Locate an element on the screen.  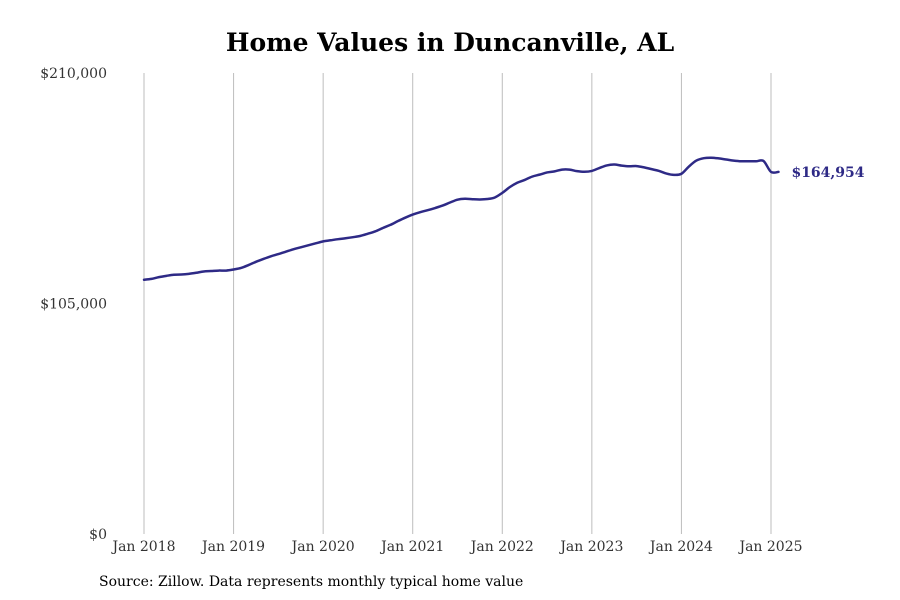
chart-title: Home Values in Duncanville, AL is located at coordinates (450, 42).